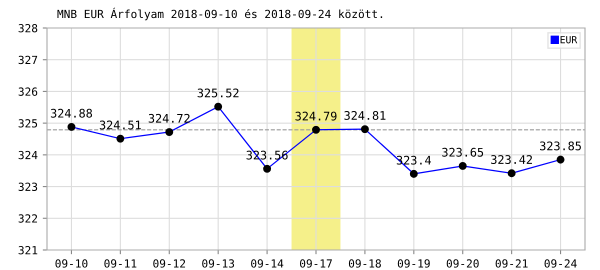 This screenshot has width=600, height=270. I want to click on data-label: 324.79, so click(316, 116).